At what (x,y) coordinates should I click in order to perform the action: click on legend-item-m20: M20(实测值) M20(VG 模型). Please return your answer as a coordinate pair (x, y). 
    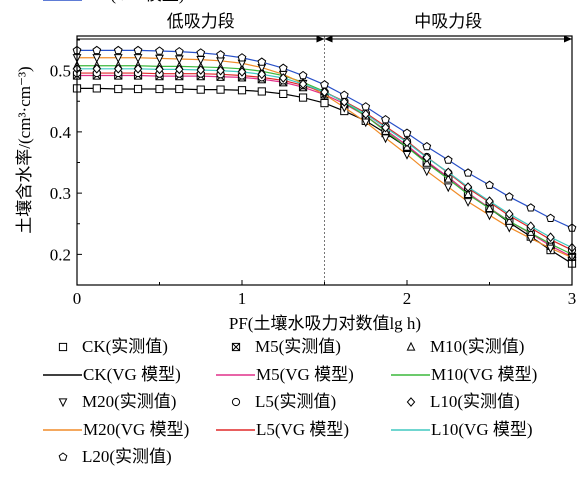
    Looking at the image, I should click on (116, 415).